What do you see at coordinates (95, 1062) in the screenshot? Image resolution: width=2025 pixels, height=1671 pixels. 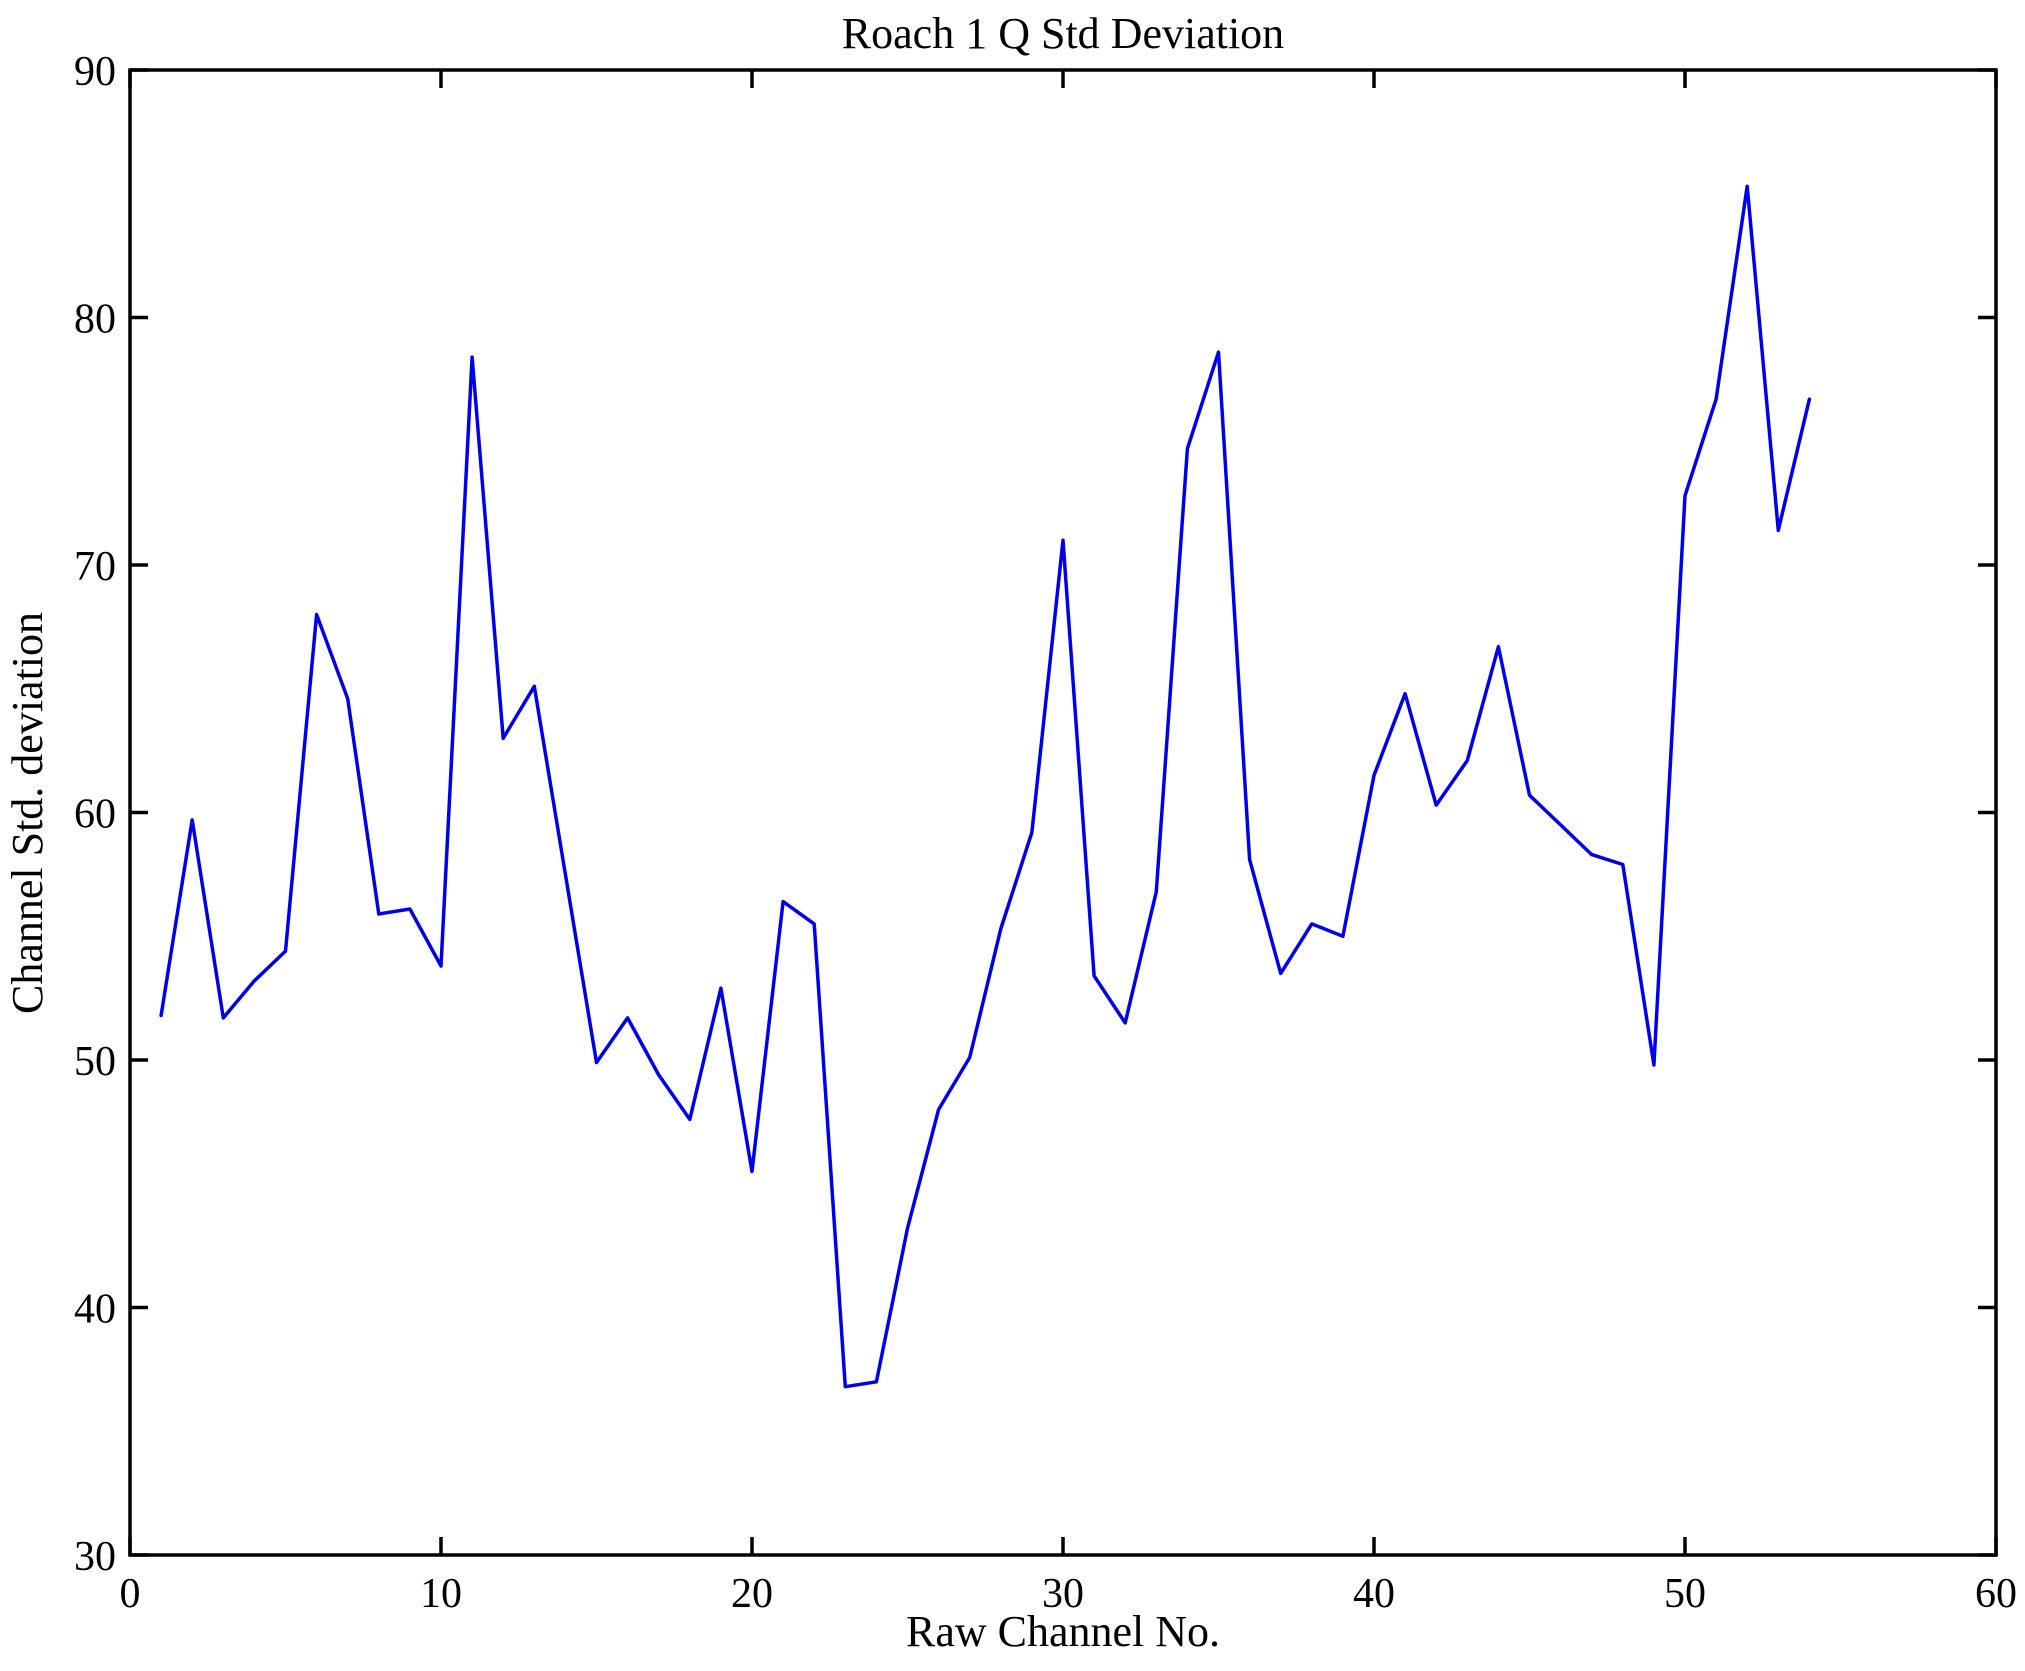 I see `y-tick-label: 50` at bounding box center [95, 1062].